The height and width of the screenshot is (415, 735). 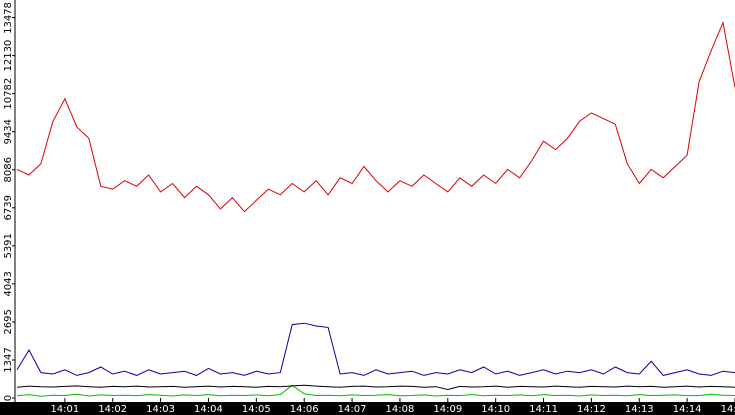 What do you see at coordinates (8, 18) in the screenshot?
I see `y-tick-label: 13478` at bounding box center [8, 18].